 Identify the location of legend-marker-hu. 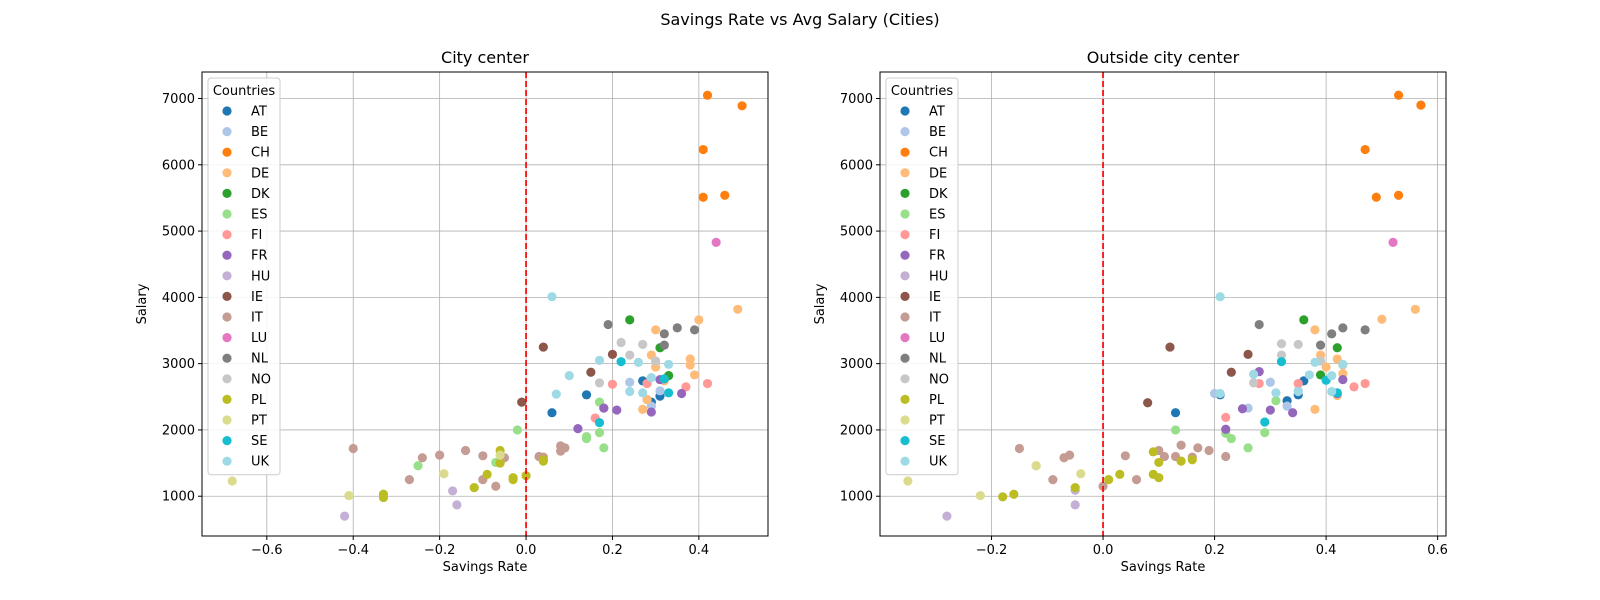
(227, 276).